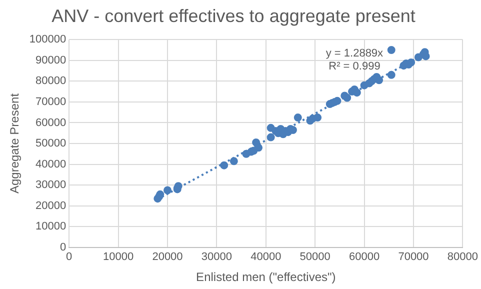 This screenshot has height=289, width=481. Describe the element at coordinates (234, 16) in the screenshot. I see `chart-title: ANV - convert effectives to aggregate present` at that location.